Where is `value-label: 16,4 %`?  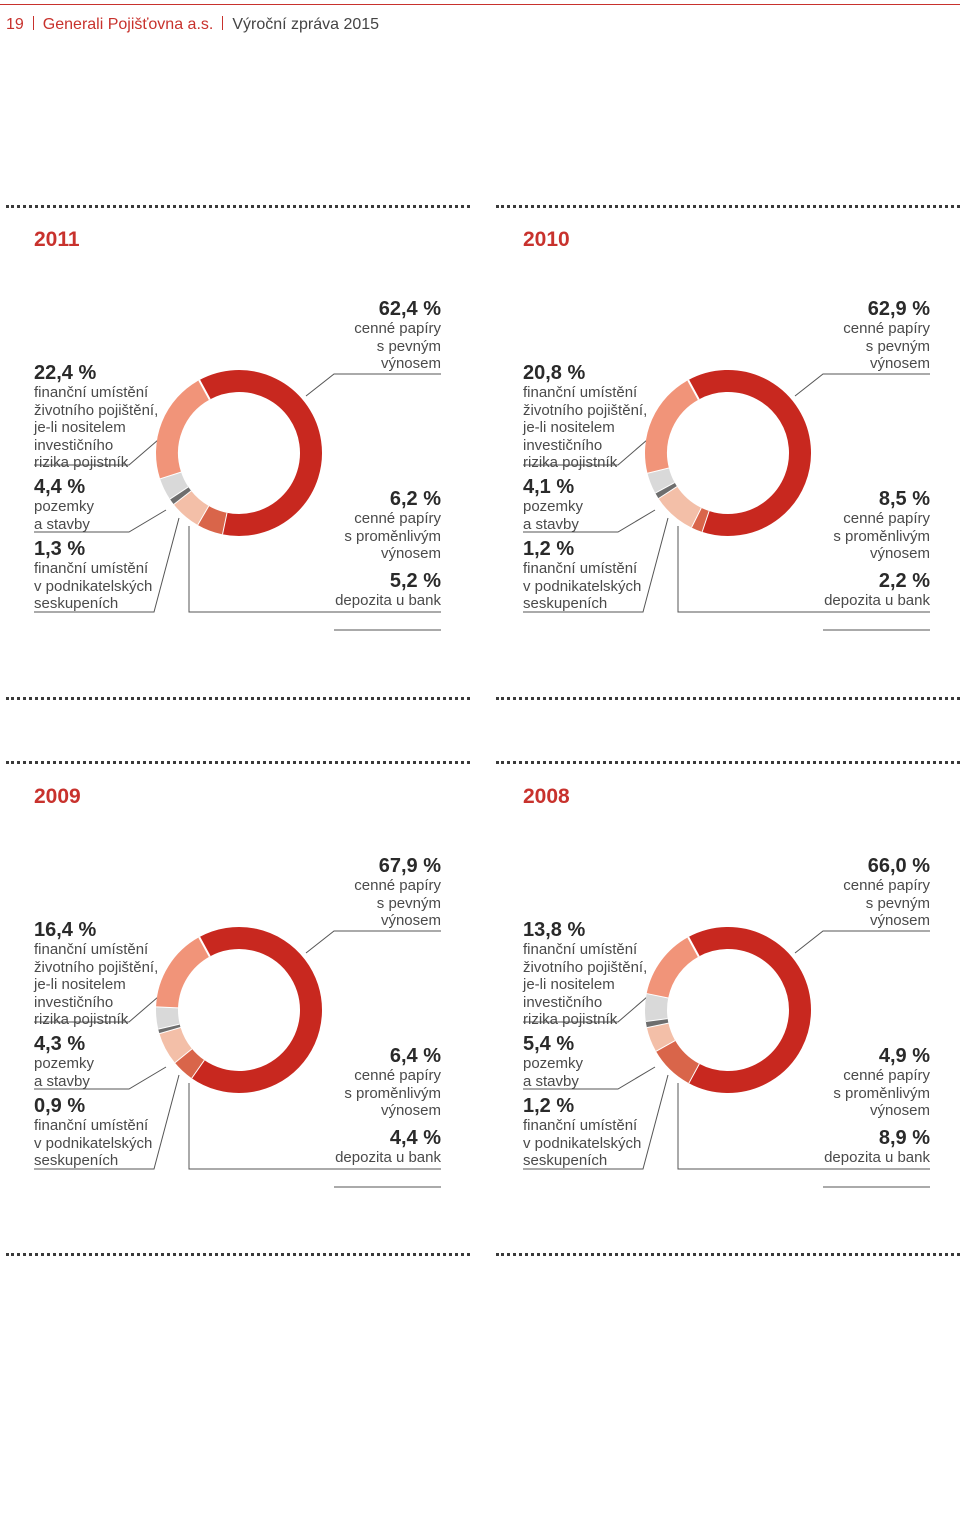
value-label: 16,4 % is located at coordinates (96, 930).